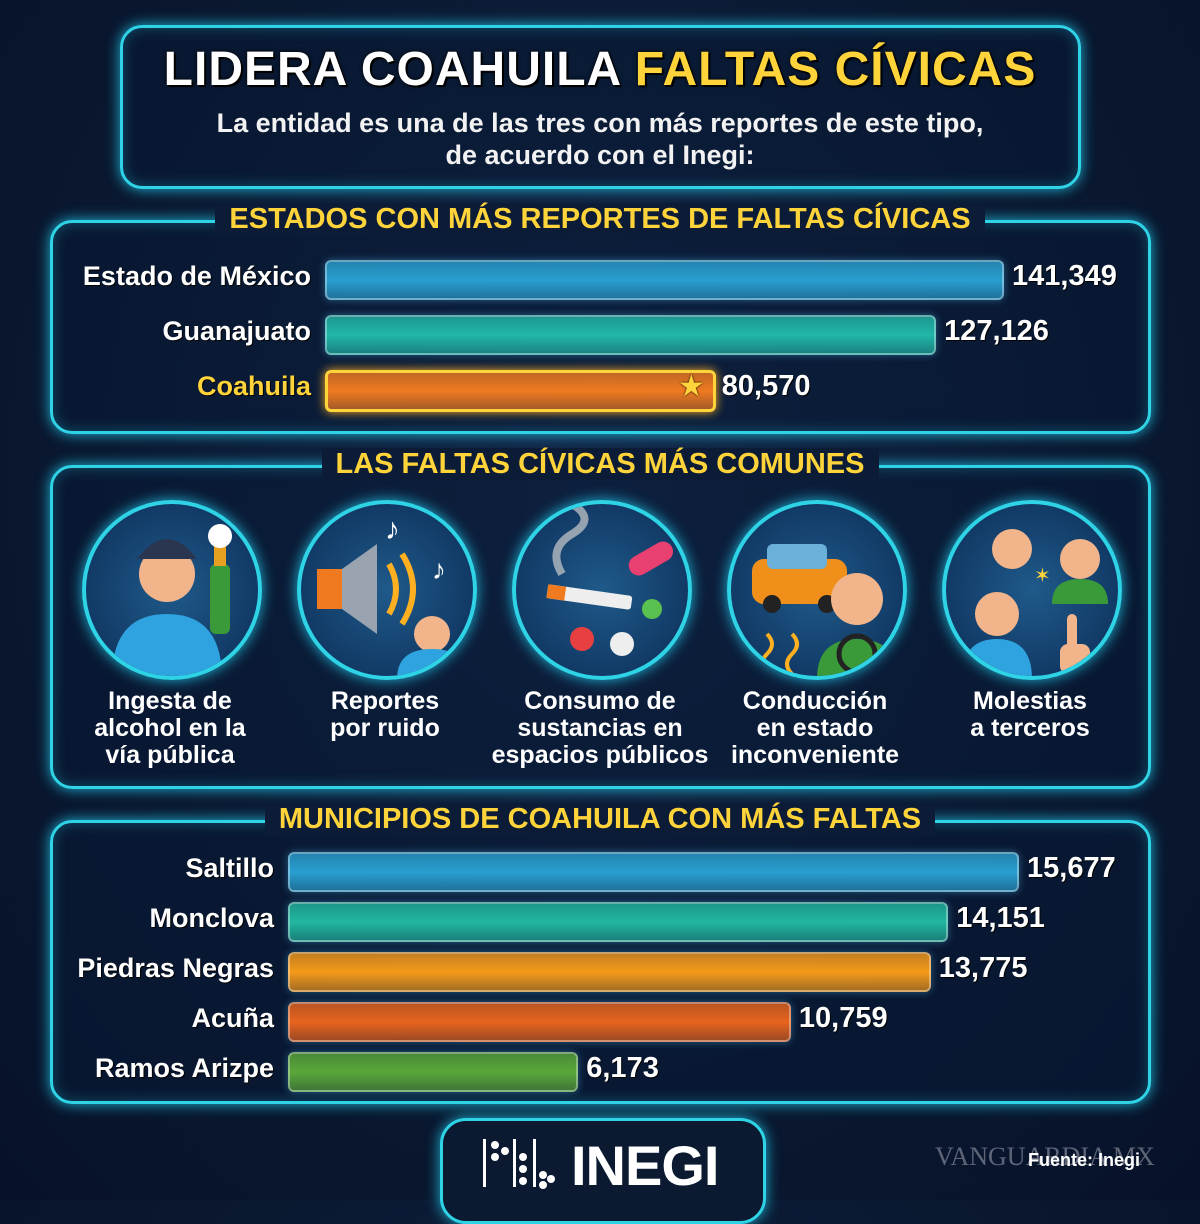 The width and height of the screenshot is (1200, 1224). I want to click on inegi-logo-text: INEGI, so click(645, 1165).